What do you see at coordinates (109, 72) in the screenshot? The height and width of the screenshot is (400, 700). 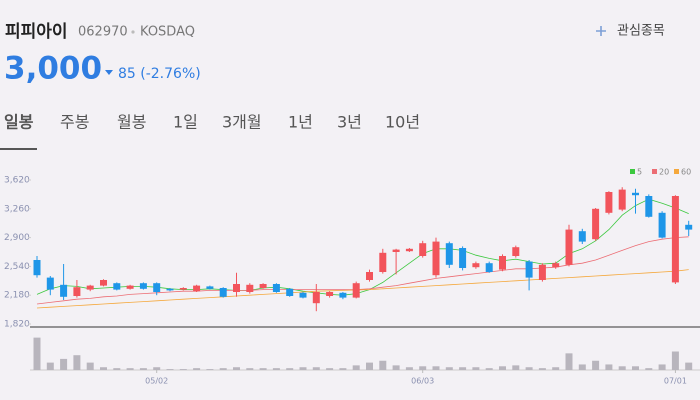 I see `down-arrow` at bounding box center [109, 72].